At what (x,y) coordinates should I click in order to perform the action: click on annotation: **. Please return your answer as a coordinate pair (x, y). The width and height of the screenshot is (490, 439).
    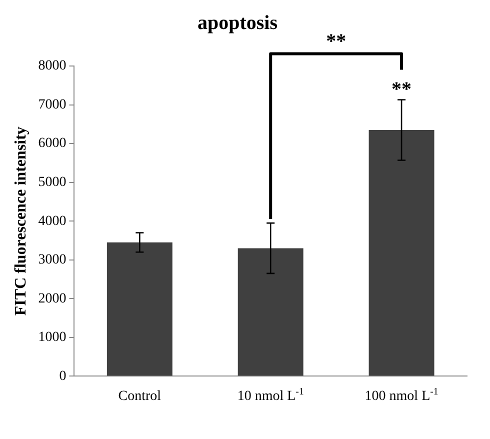
    Looking at the image, I should click on (402, 89).